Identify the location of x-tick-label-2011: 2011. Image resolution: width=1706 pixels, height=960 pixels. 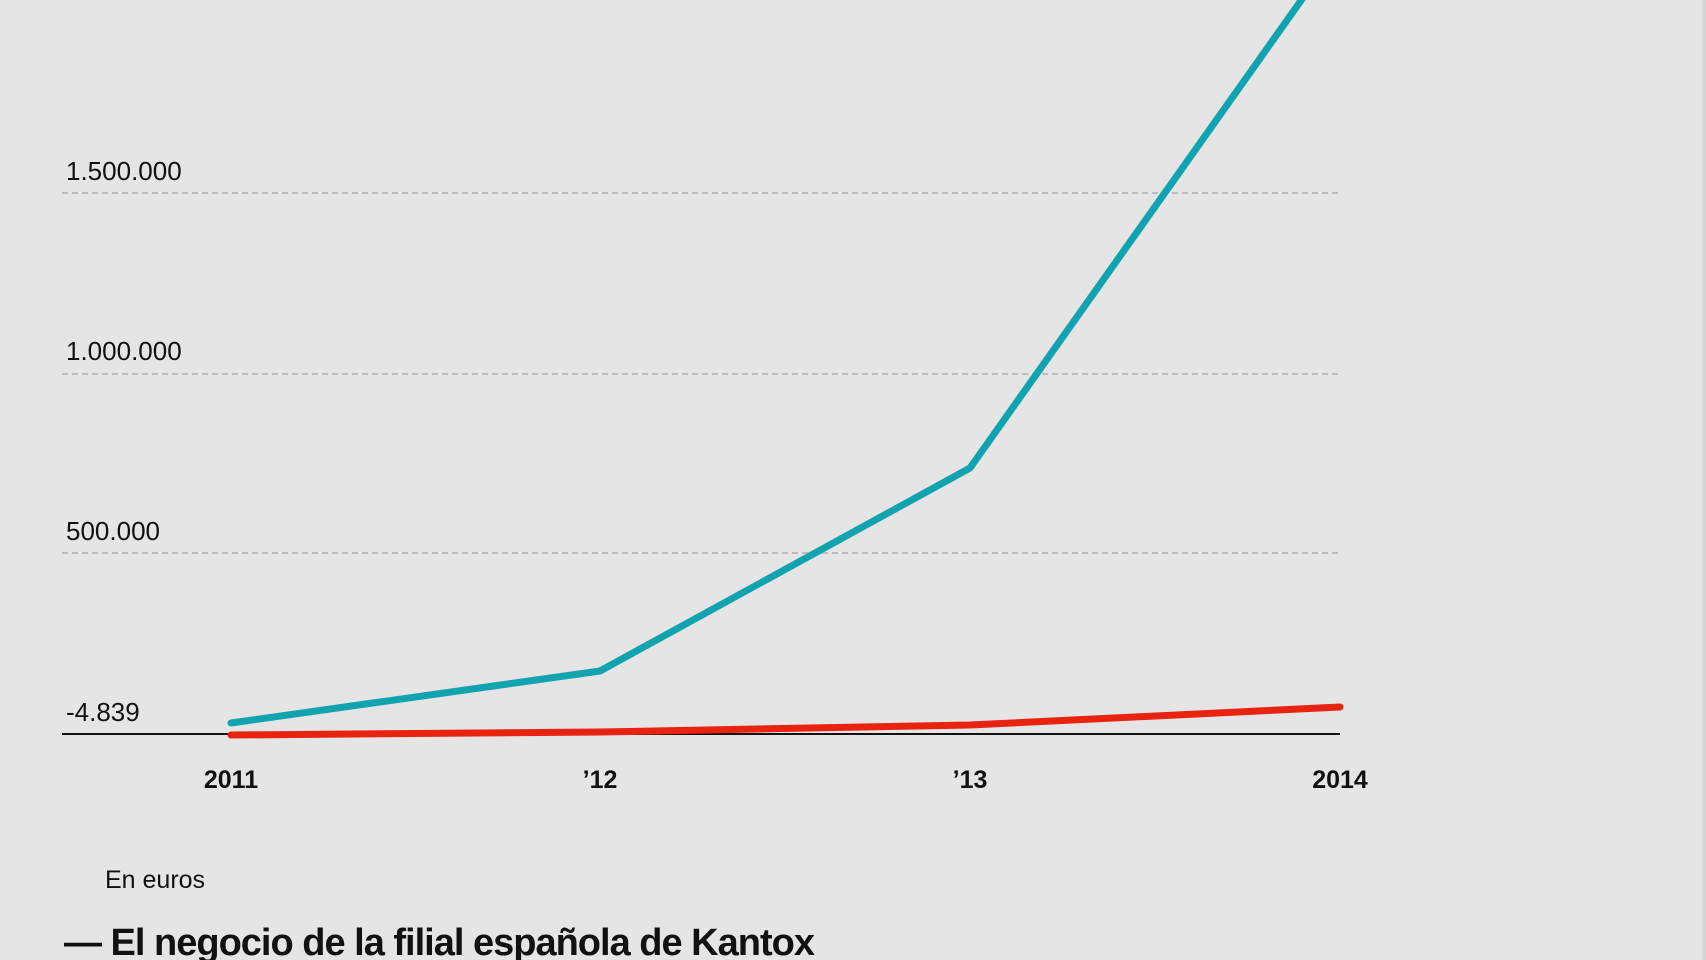
(231, 780).